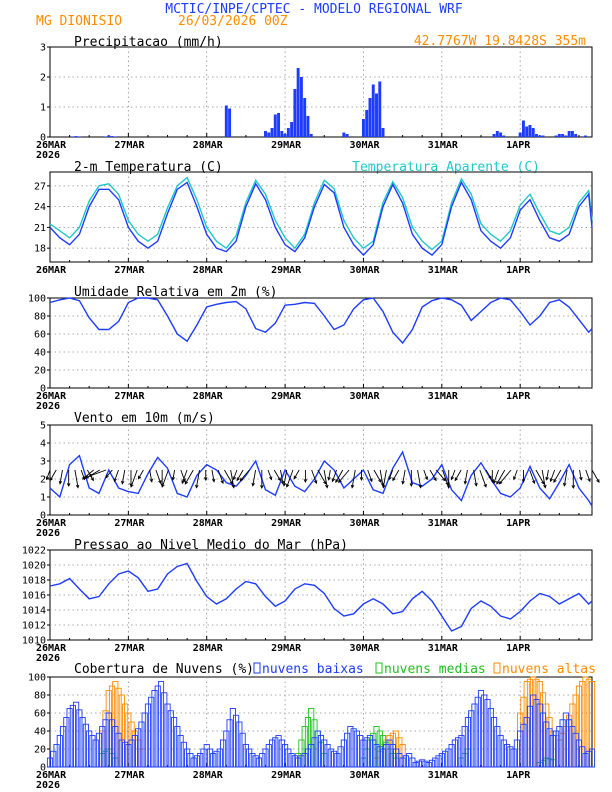  Describe the element at coordinates (40, 371) in the screenshot. I see `y-tick-label: 20` at that location.